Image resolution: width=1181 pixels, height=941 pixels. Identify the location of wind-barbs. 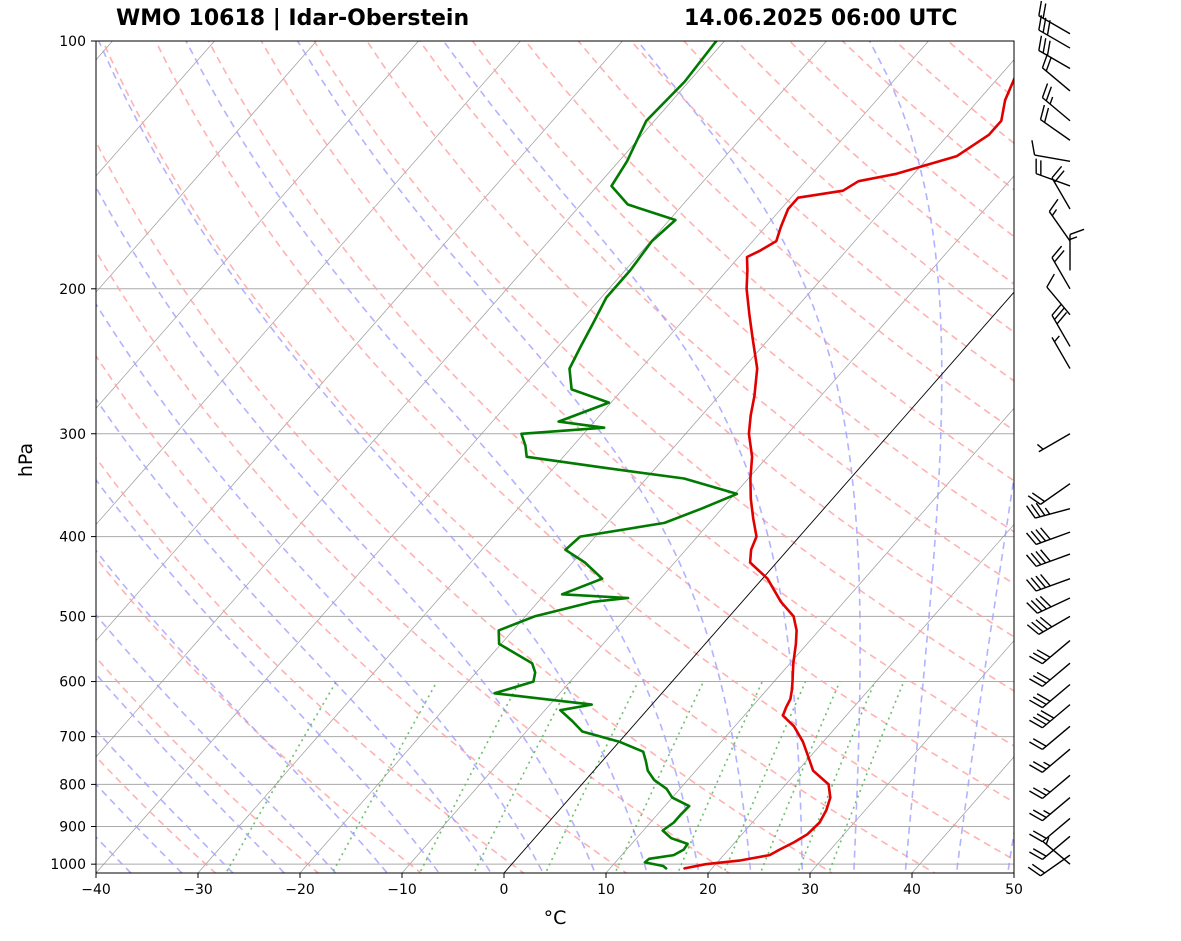
(1055, 438).